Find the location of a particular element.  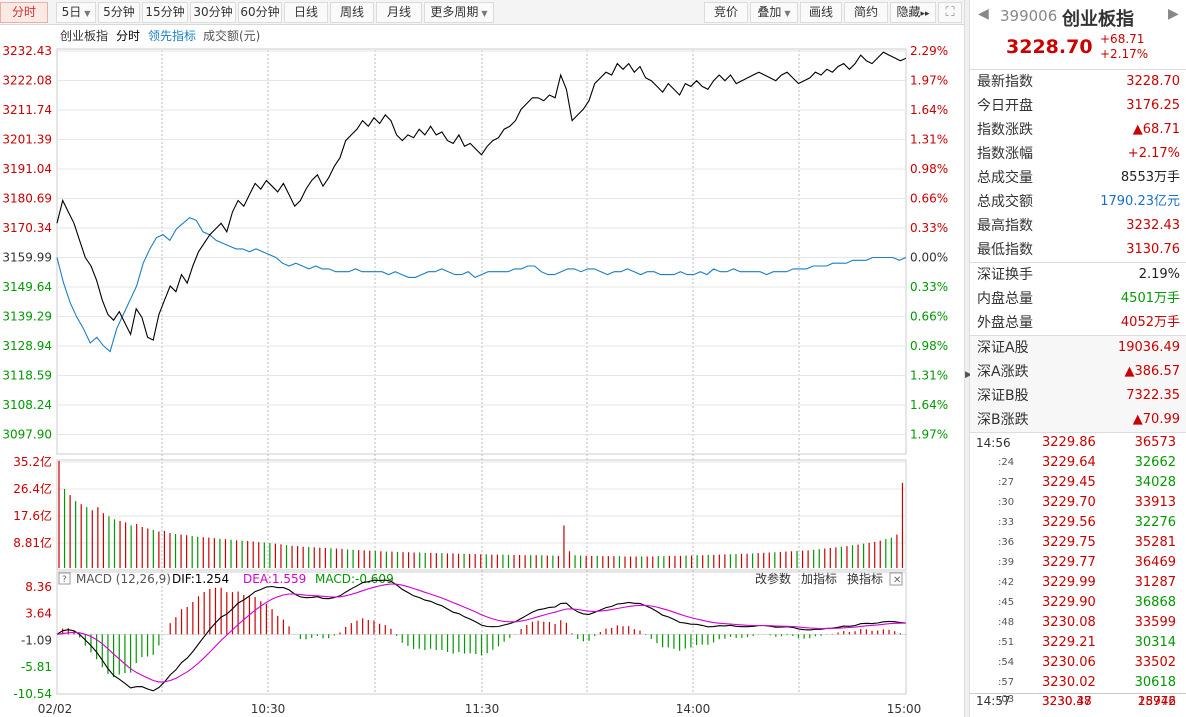

stat-label: 指数涨跌 is located at coordinates (1005, 130).